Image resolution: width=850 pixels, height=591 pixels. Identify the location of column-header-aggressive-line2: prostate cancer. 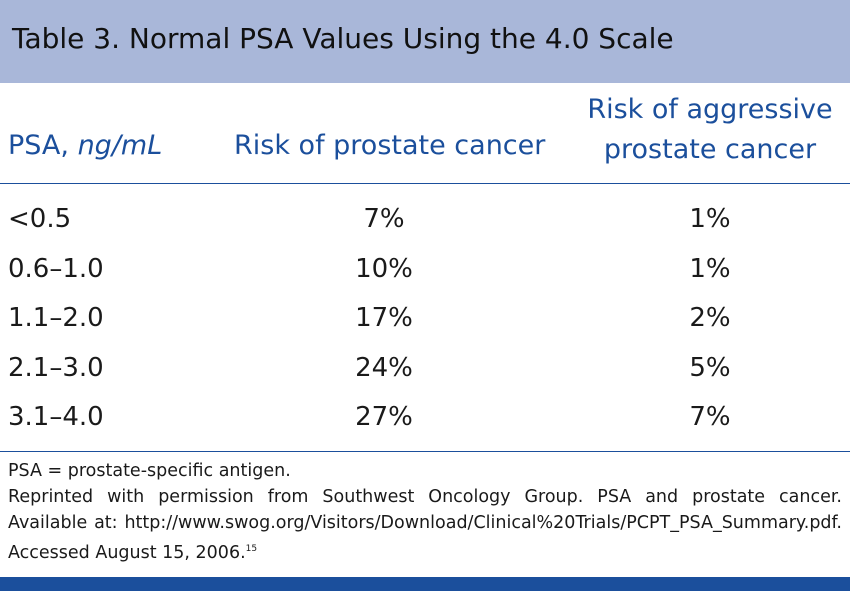
(710, 149).